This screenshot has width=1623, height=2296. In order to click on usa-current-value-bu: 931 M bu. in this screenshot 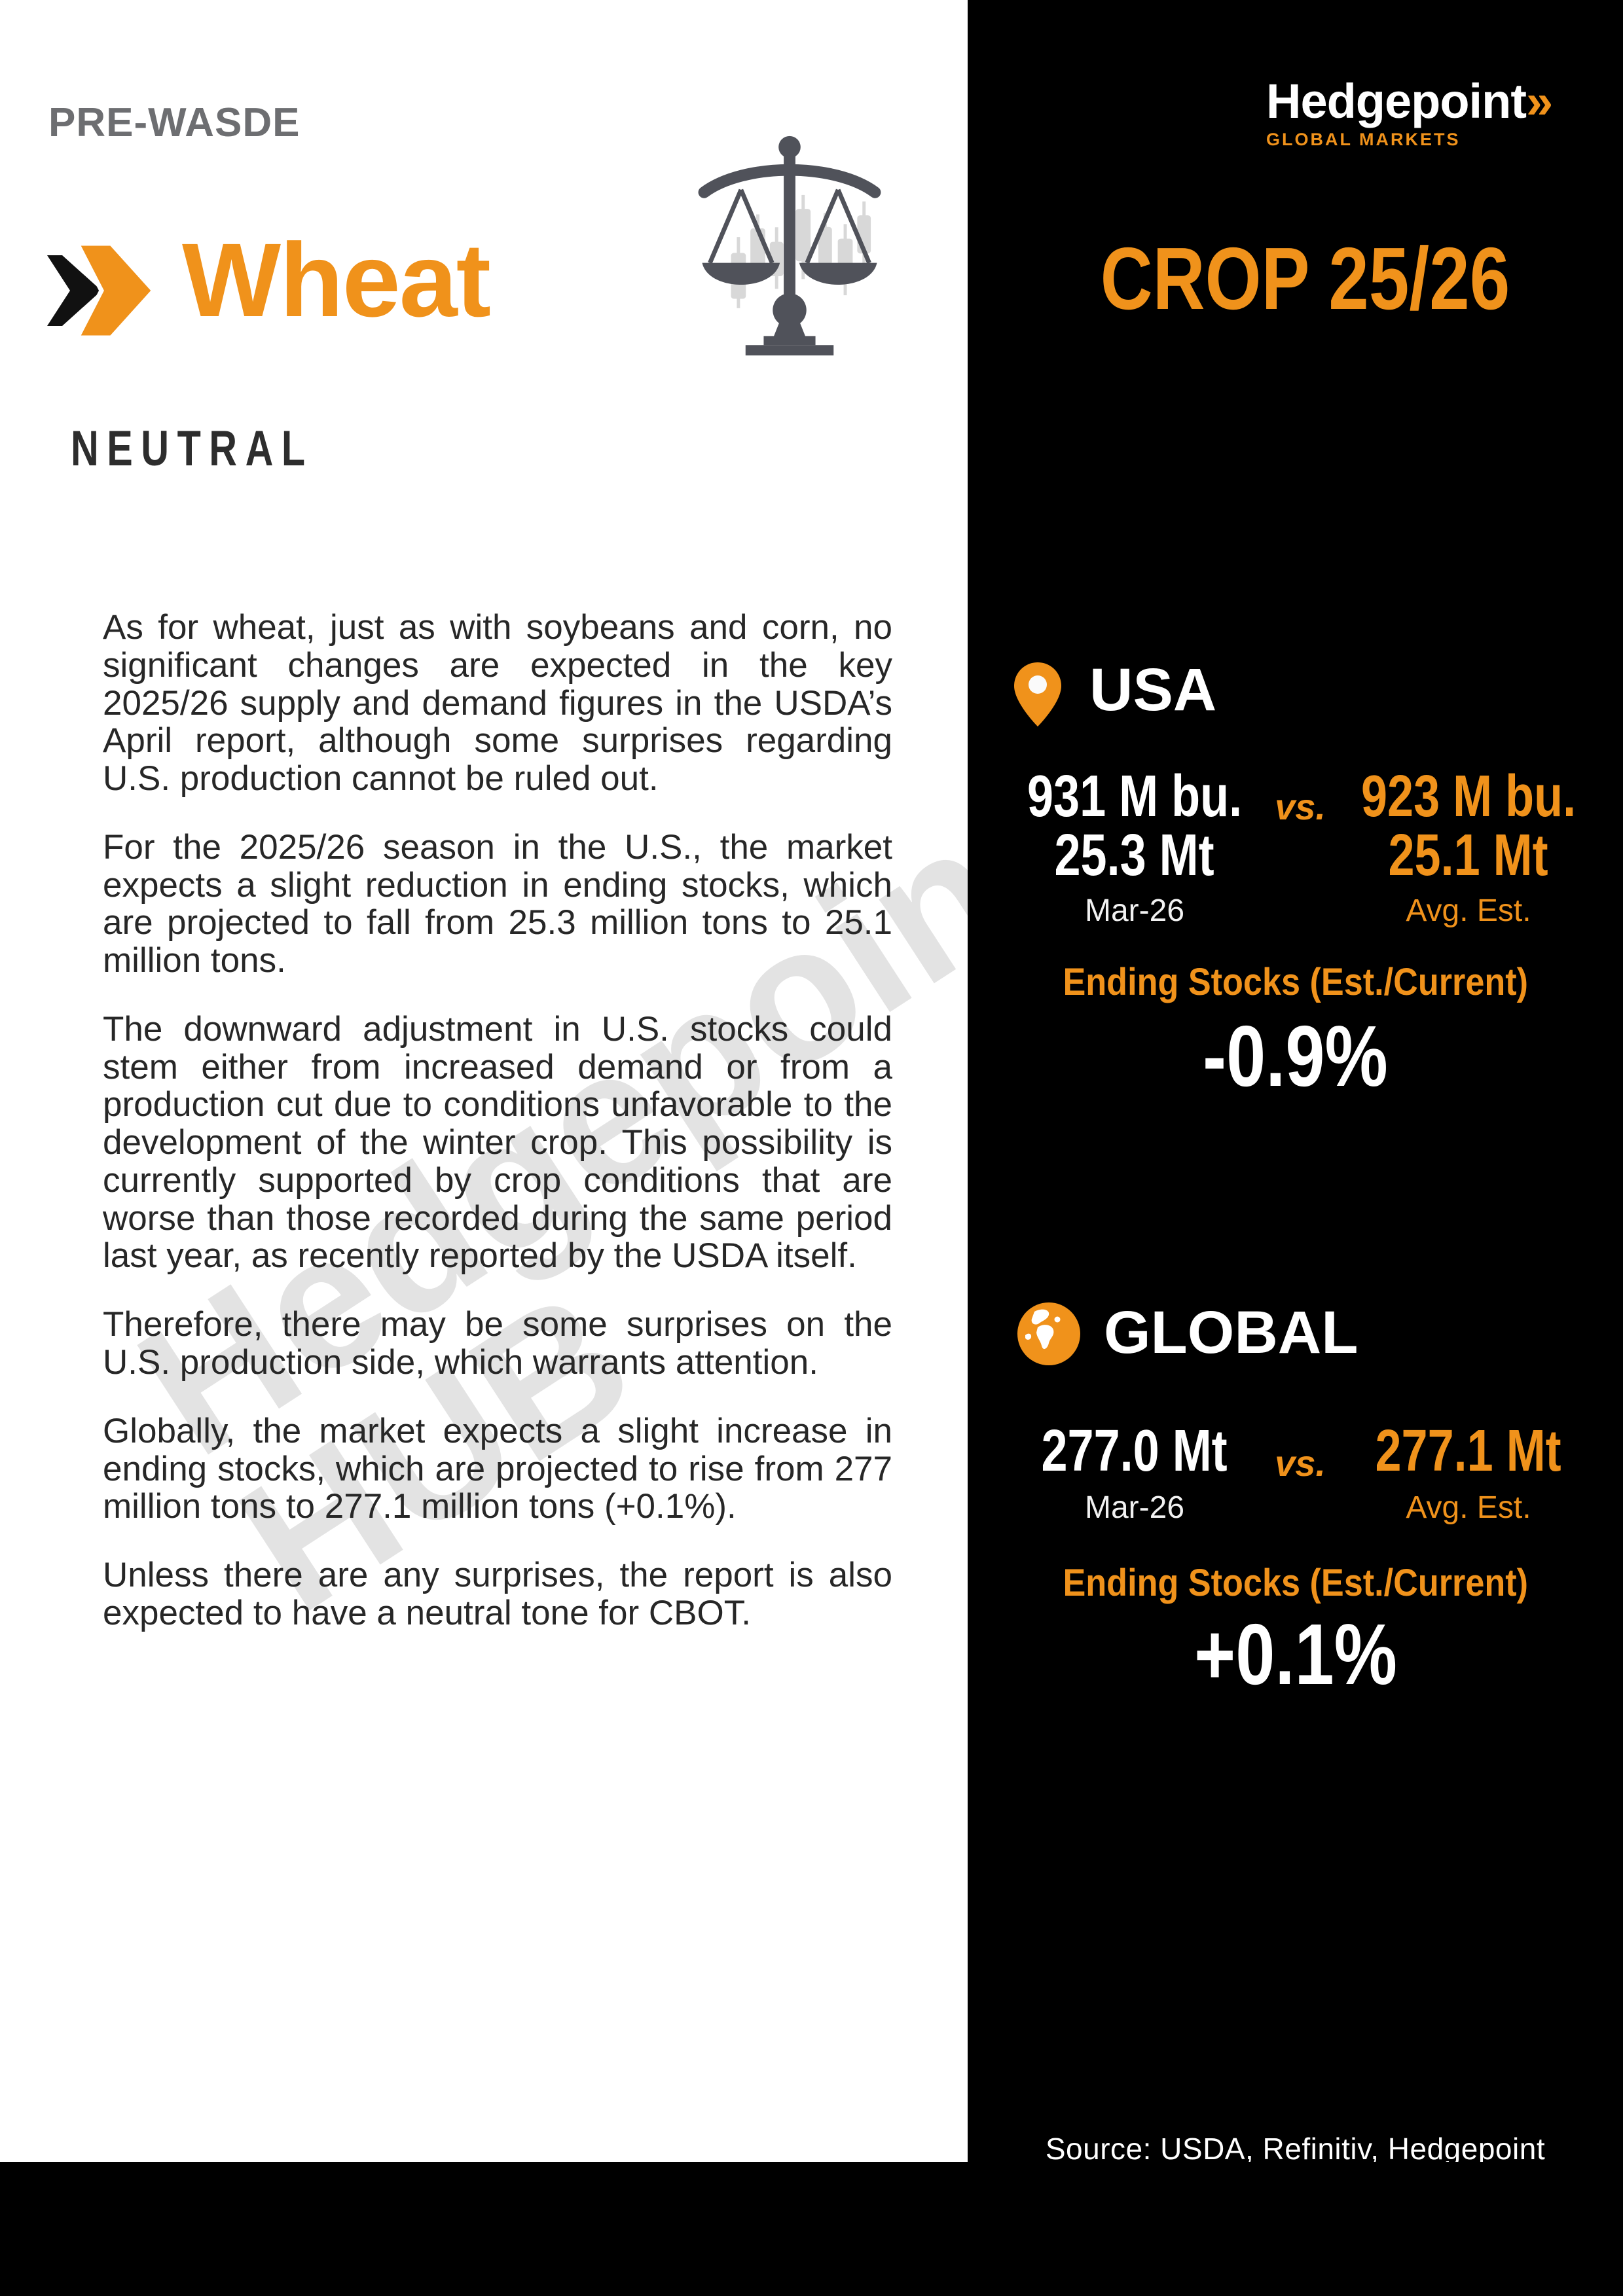, I will do `click(1135, 796)`.